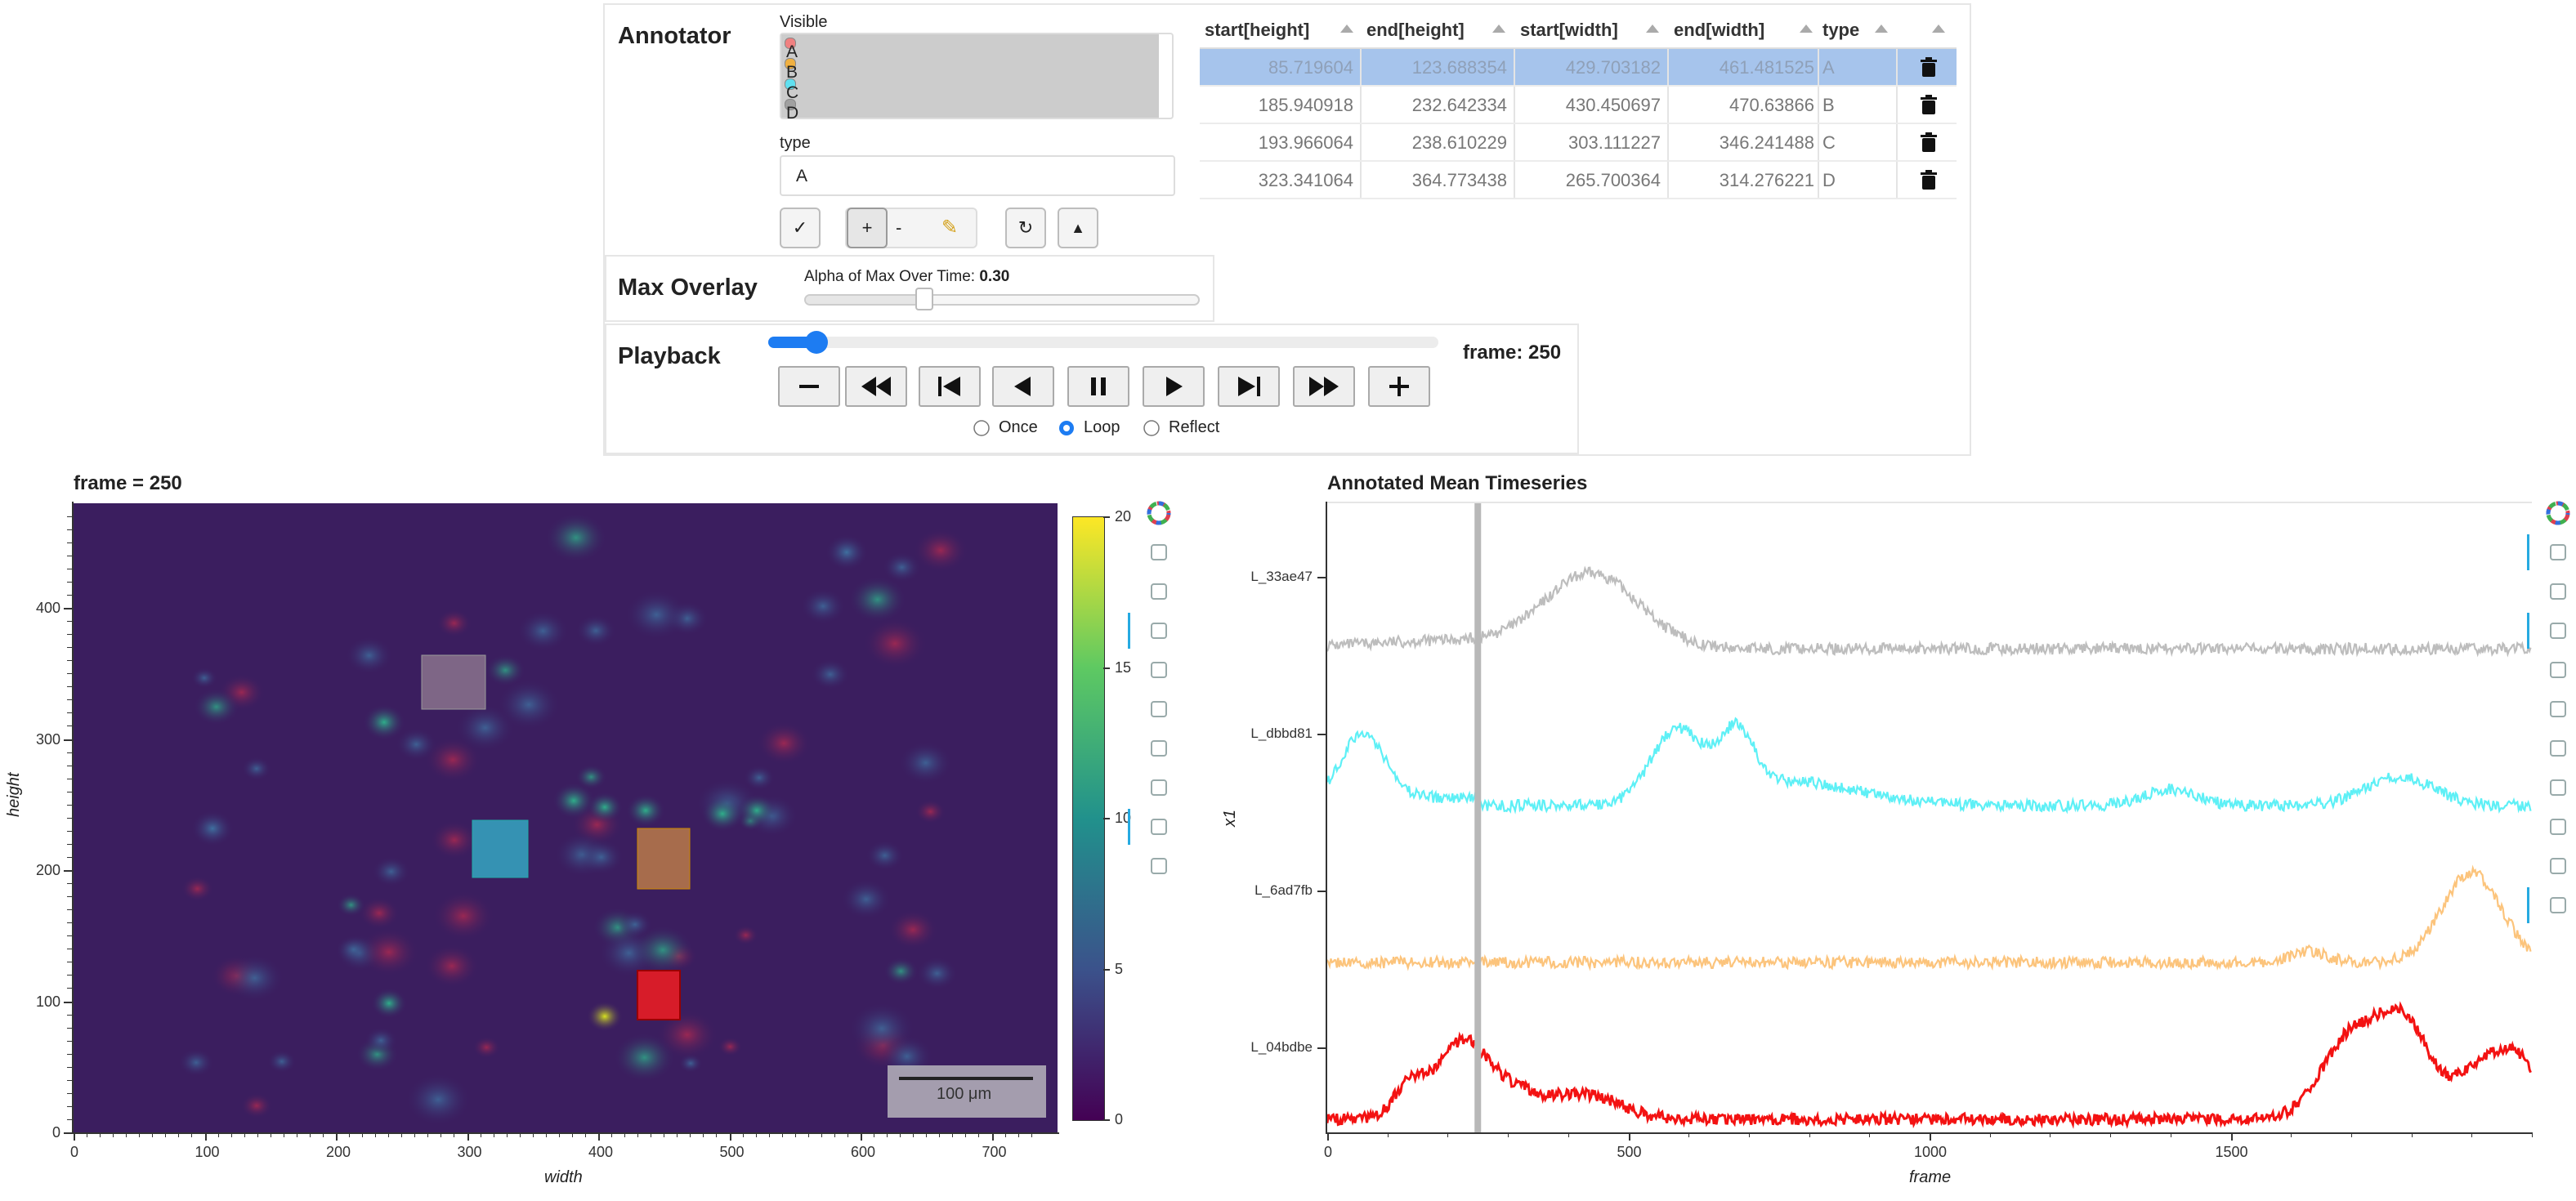 This screenshot has height=1201, width=2576. I want to click on table-cell-type: C, so click(1829, 142).